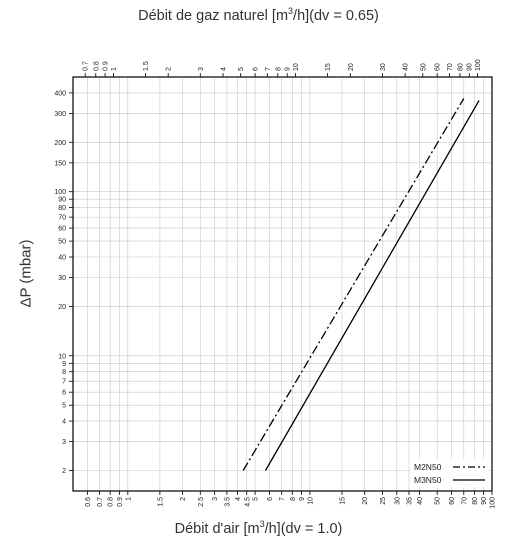  I want to click on y-tick-label: 2, so click(64, 471).